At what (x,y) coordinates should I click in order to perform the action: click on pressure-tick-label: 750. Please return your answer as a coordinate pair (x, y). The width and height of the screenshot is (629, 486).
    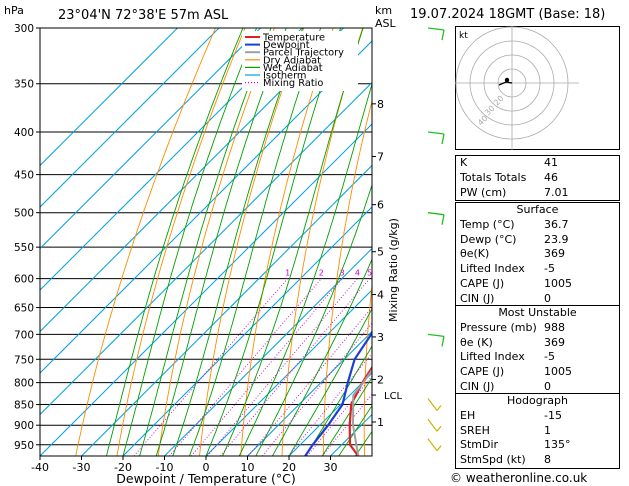
    Looking at the image, I should click on (24, 360).